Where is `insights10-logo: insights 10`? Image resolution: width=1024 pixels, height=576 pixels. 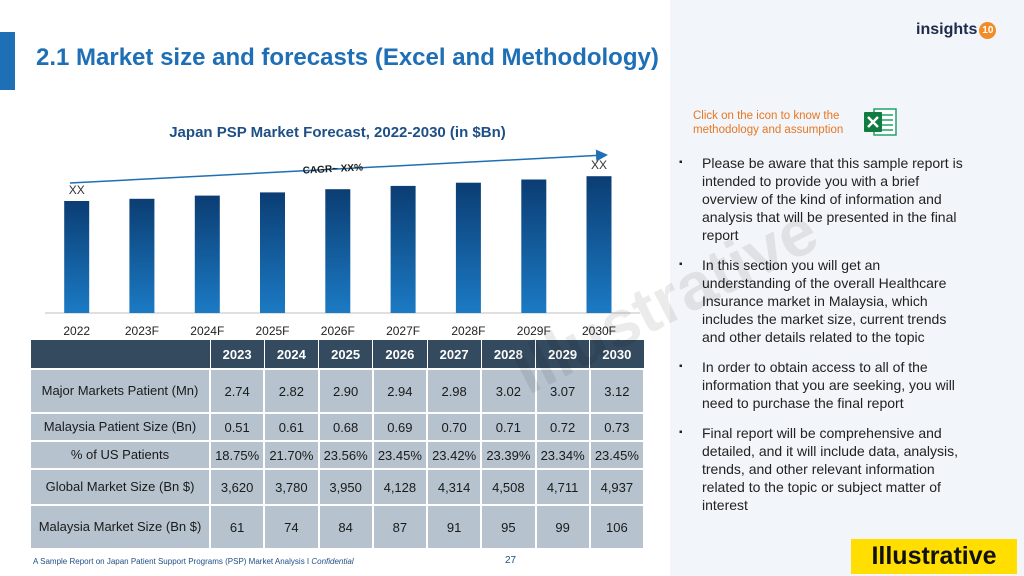
insights10-logo: insights 10 is located at coordinates (956, 30).